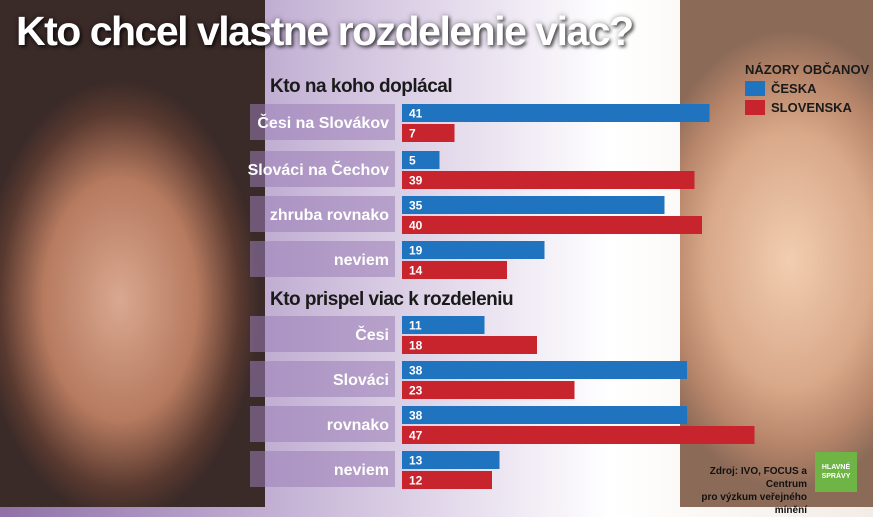  I want to click on bar-value-label: 41, so click(416, 114).